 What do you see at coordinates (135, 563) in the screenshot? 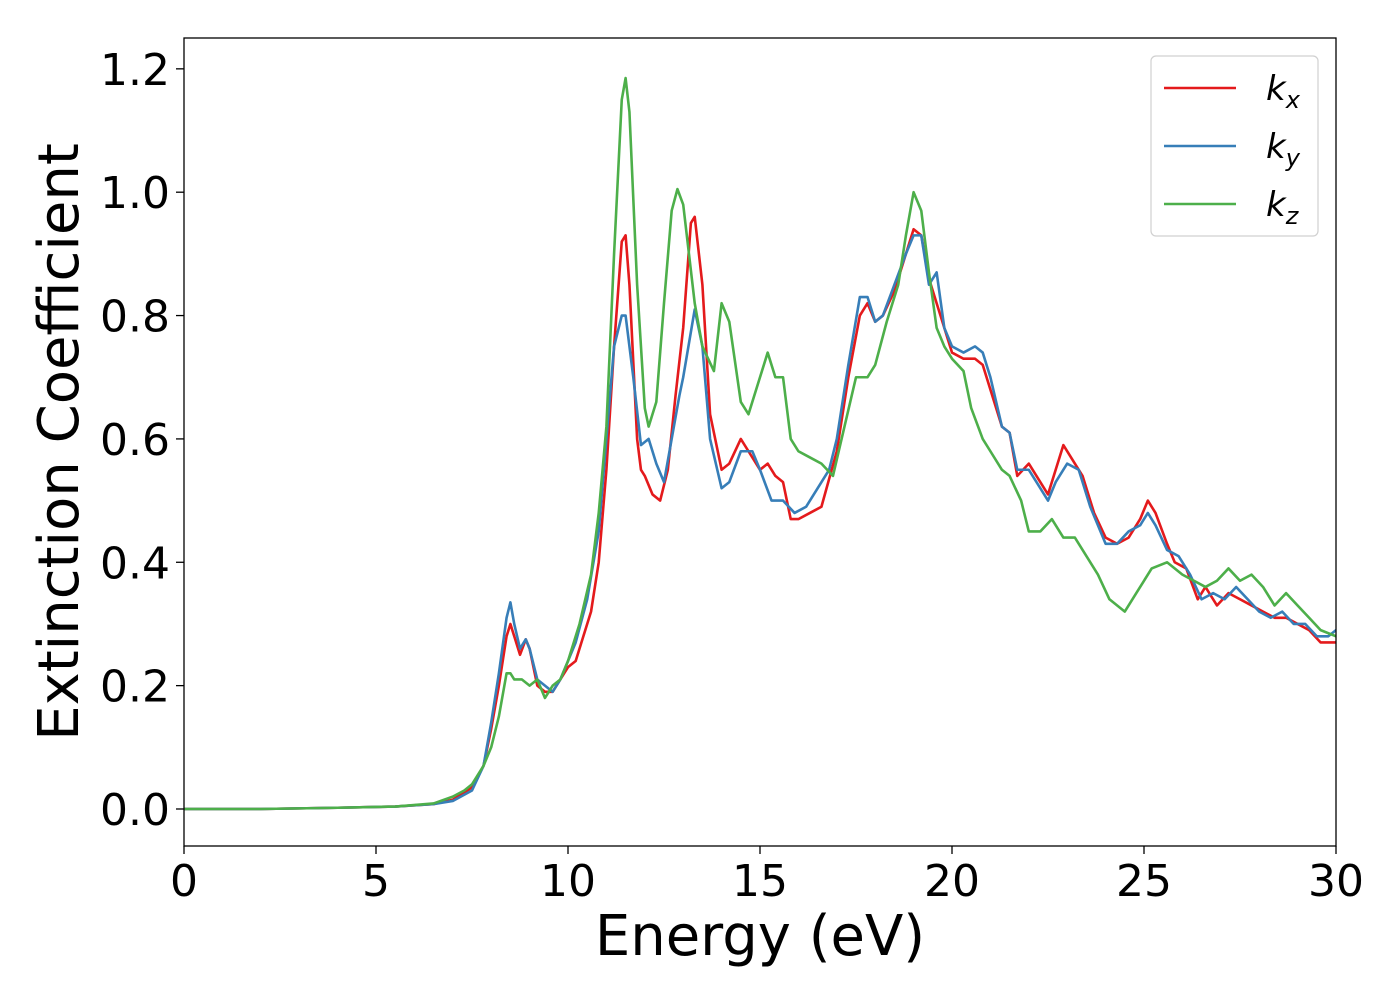
I see `y-tick-label: 0.4` at bounding box center [135, 563].